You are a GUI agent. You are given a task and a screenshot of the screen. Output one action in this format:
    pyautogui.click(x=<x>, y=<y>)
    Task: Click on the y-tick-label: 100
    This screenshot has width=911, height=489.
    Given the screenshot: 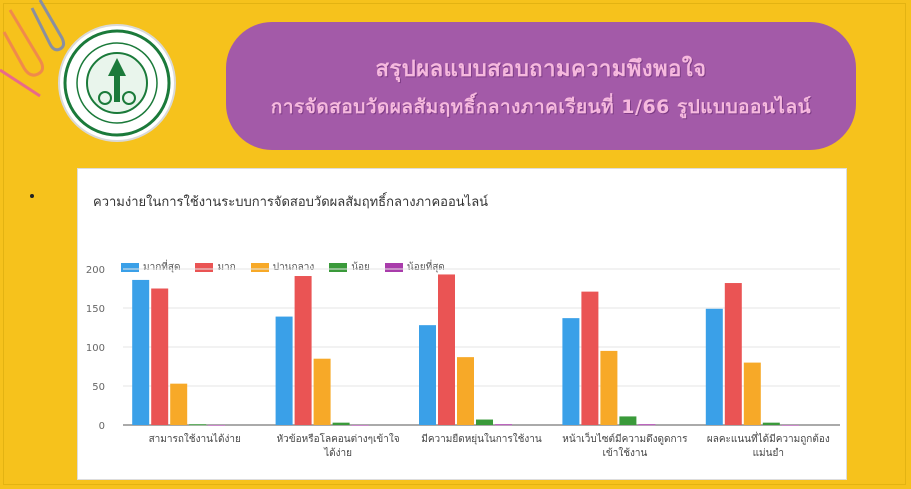 What is the action you would take?
    pyautogui.click(x=95, y=348)
    